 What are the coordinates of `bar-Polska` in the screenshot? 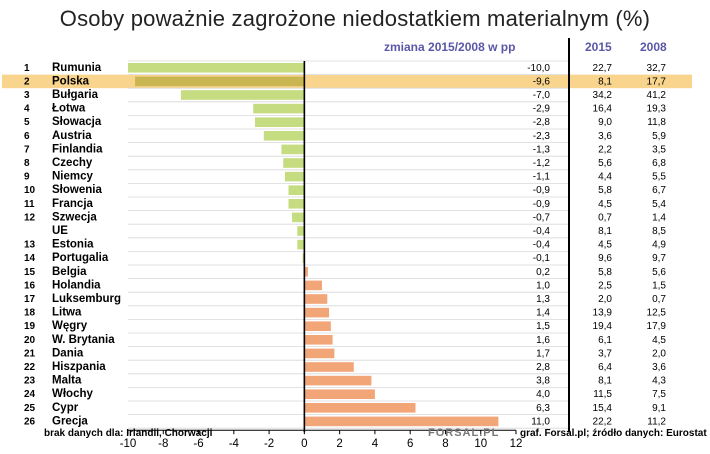 It's located at (220, 81).